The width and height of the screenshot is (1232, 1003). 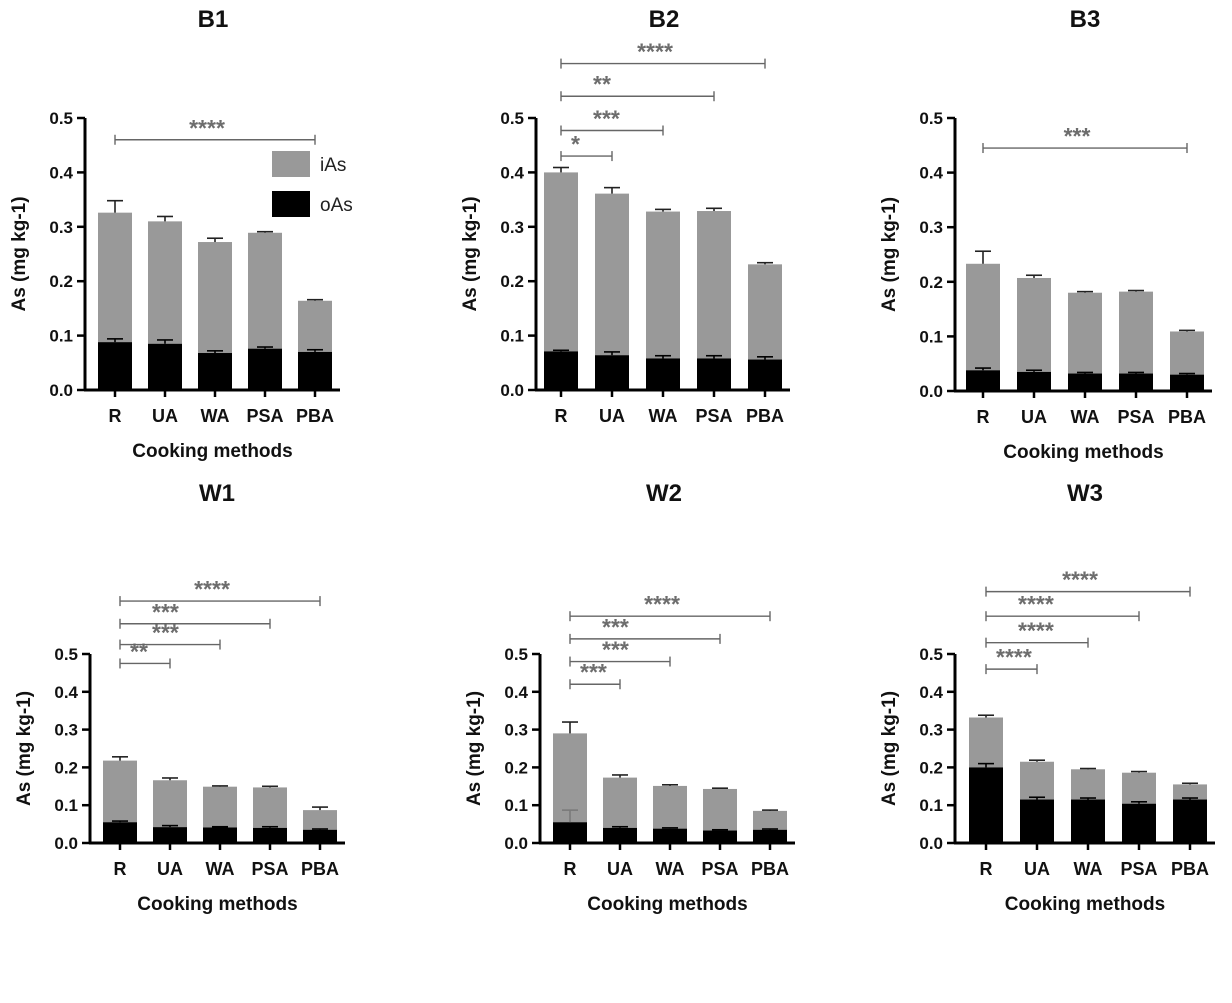 What do you see at coordinates (637, 86) in the screenshot?
I see `significance-bracket: **` at bounding box center [637, 86].